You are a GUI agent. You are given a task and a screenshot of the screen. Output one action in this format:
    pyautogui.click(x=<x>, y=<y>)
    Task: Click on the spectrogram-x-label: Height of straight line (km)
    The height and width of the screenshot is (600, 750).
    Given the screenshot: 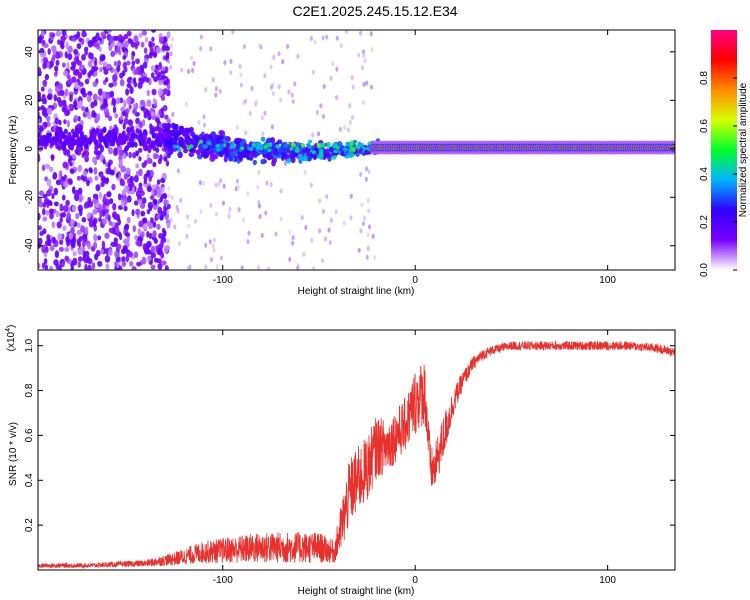 What is the action you would take?
    pyautogui.click(x=356, y=291)
    